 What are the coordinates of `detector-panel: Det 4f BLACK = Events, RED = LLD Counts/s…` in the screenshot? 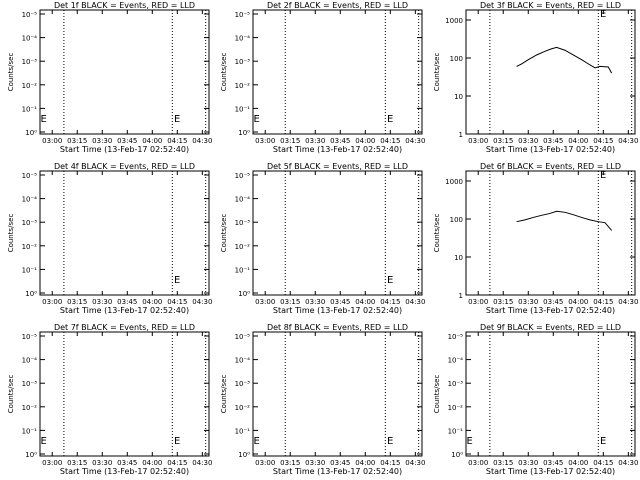 It's located at (109, 238).